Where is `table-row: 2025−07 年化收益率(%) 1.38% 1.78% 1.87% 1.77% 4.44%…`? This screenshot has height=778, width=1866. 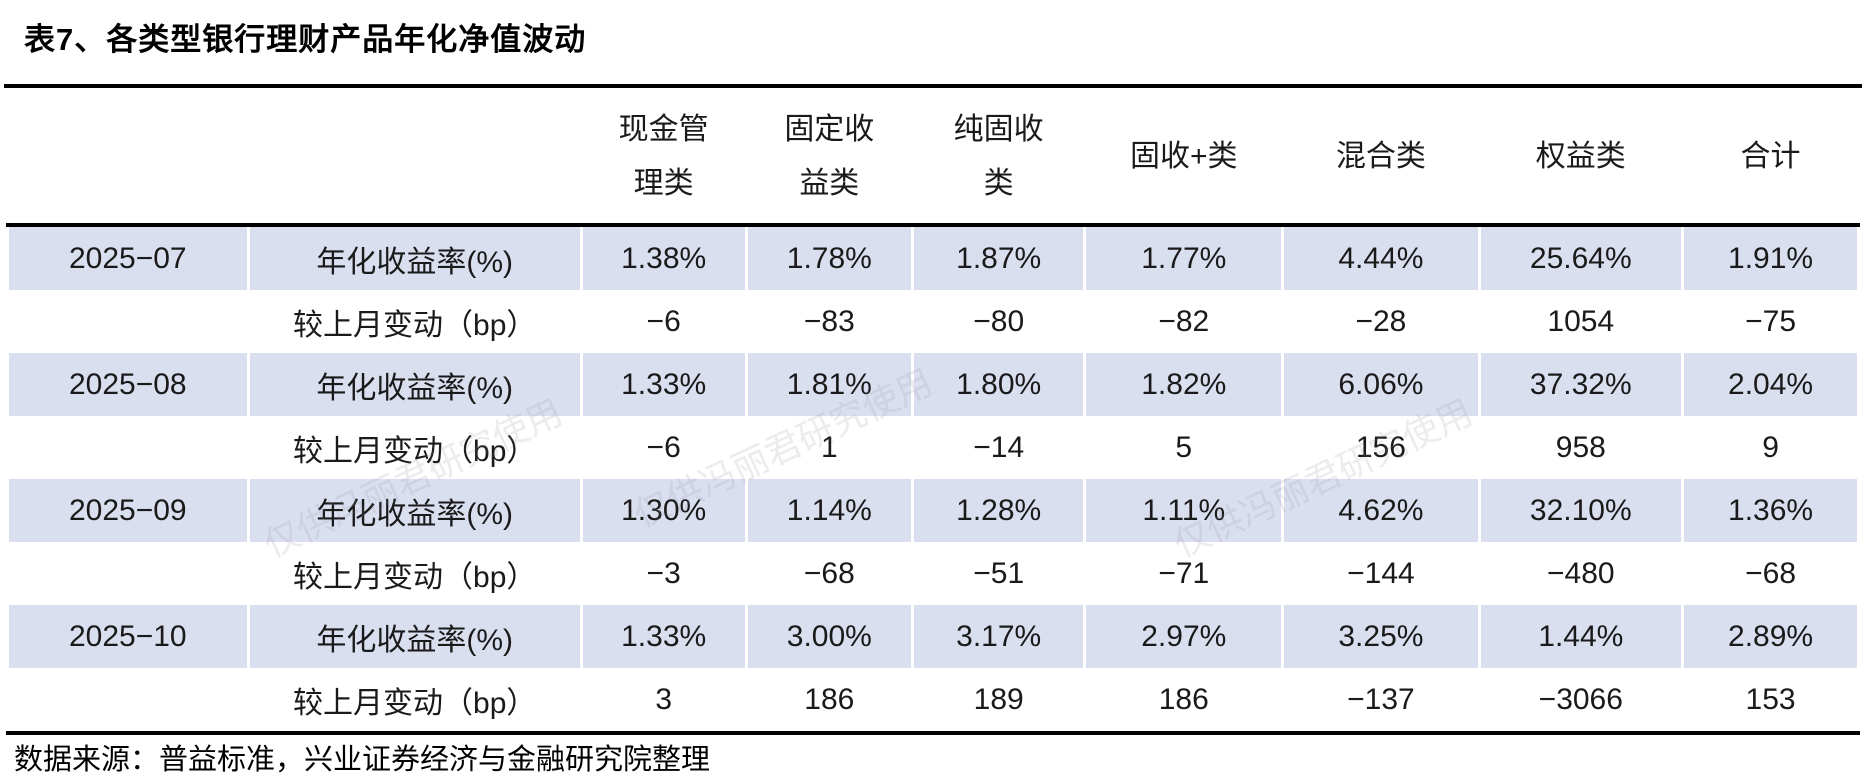
table-row: 2025−07 年化收益率(%) 1.38% 1.78% 1.87% 1.77% 4.44%… is located at coordinates (933, 257).